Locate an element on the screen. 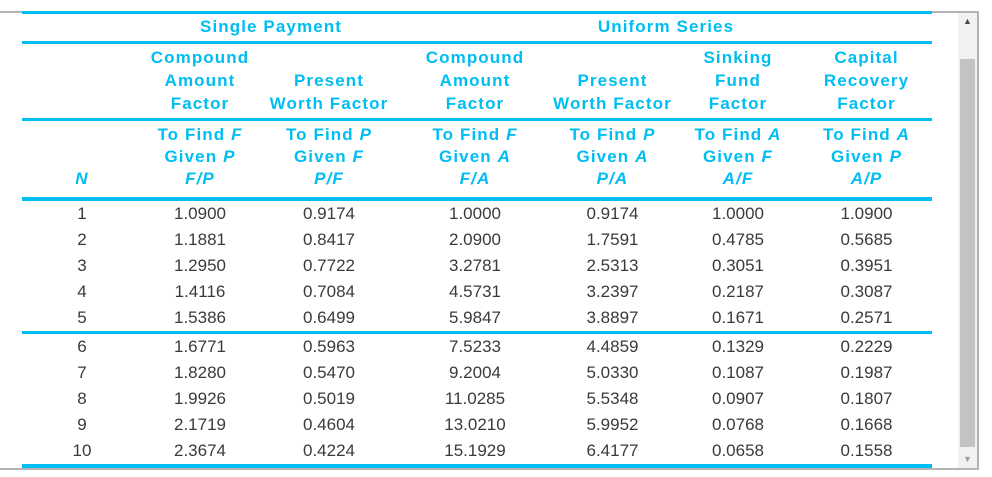 The width and height of the screenshot is (992, 477). scrollbar-thumb is located at coordinates (967, 253).